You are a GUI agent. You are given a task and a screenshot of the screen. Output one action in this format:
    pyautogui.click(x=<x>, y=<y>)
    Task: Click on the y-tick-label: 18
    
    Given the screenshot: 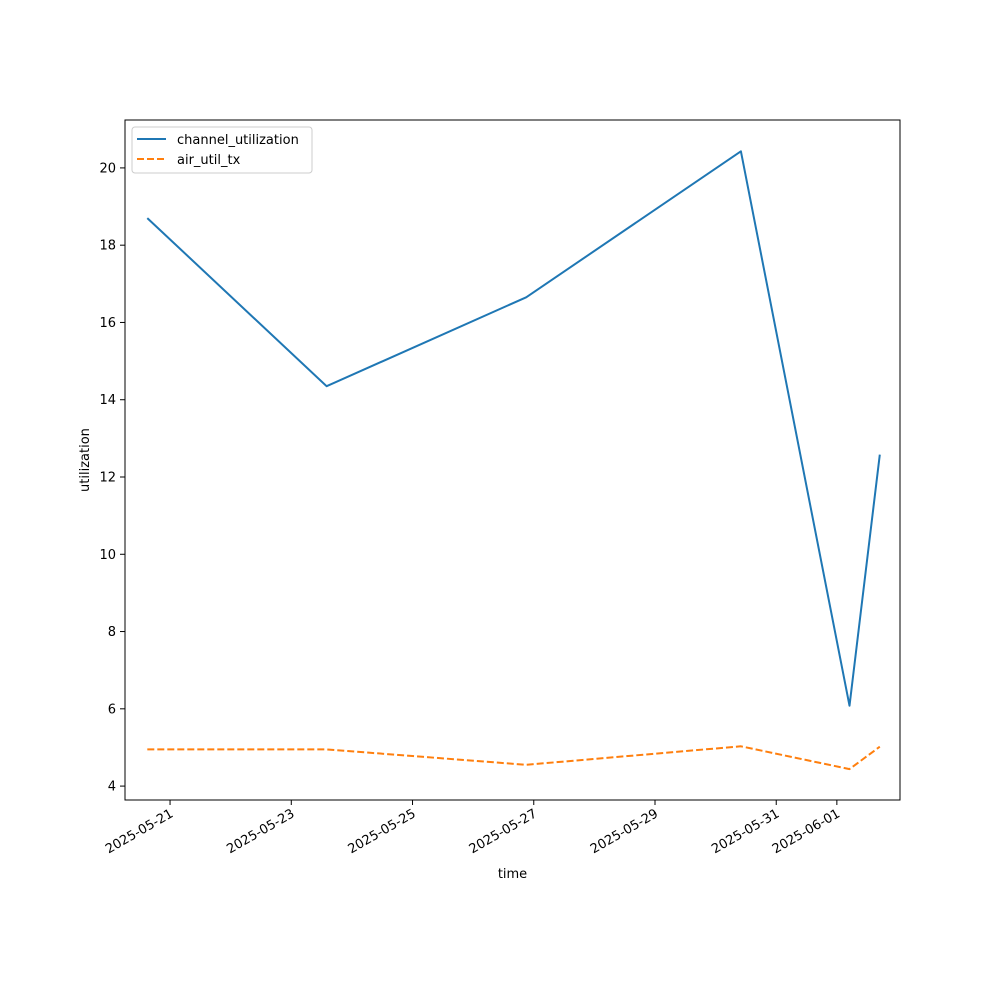 What is the action you would take?
    pyautogui.click(x=107, y=246)
    